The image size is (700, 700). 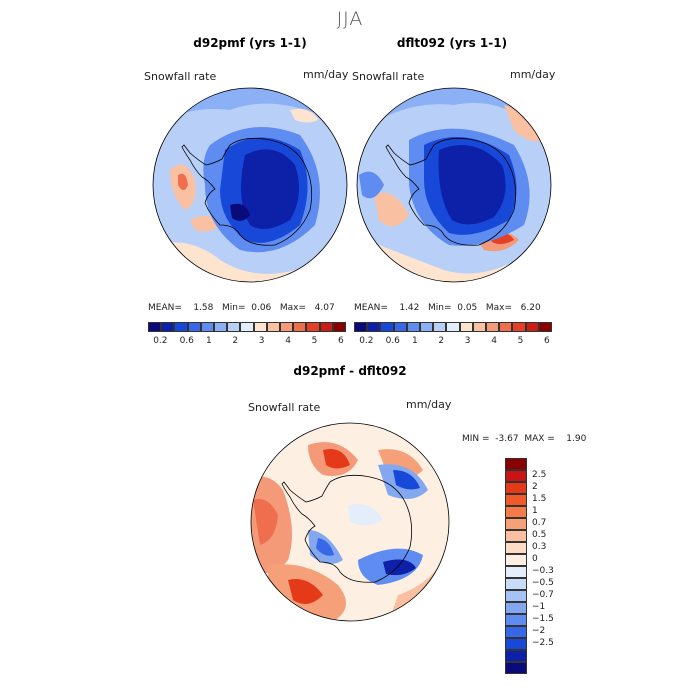 I want to click on diff-colorbar-tick-label: 0, so click(x=535, y=559).